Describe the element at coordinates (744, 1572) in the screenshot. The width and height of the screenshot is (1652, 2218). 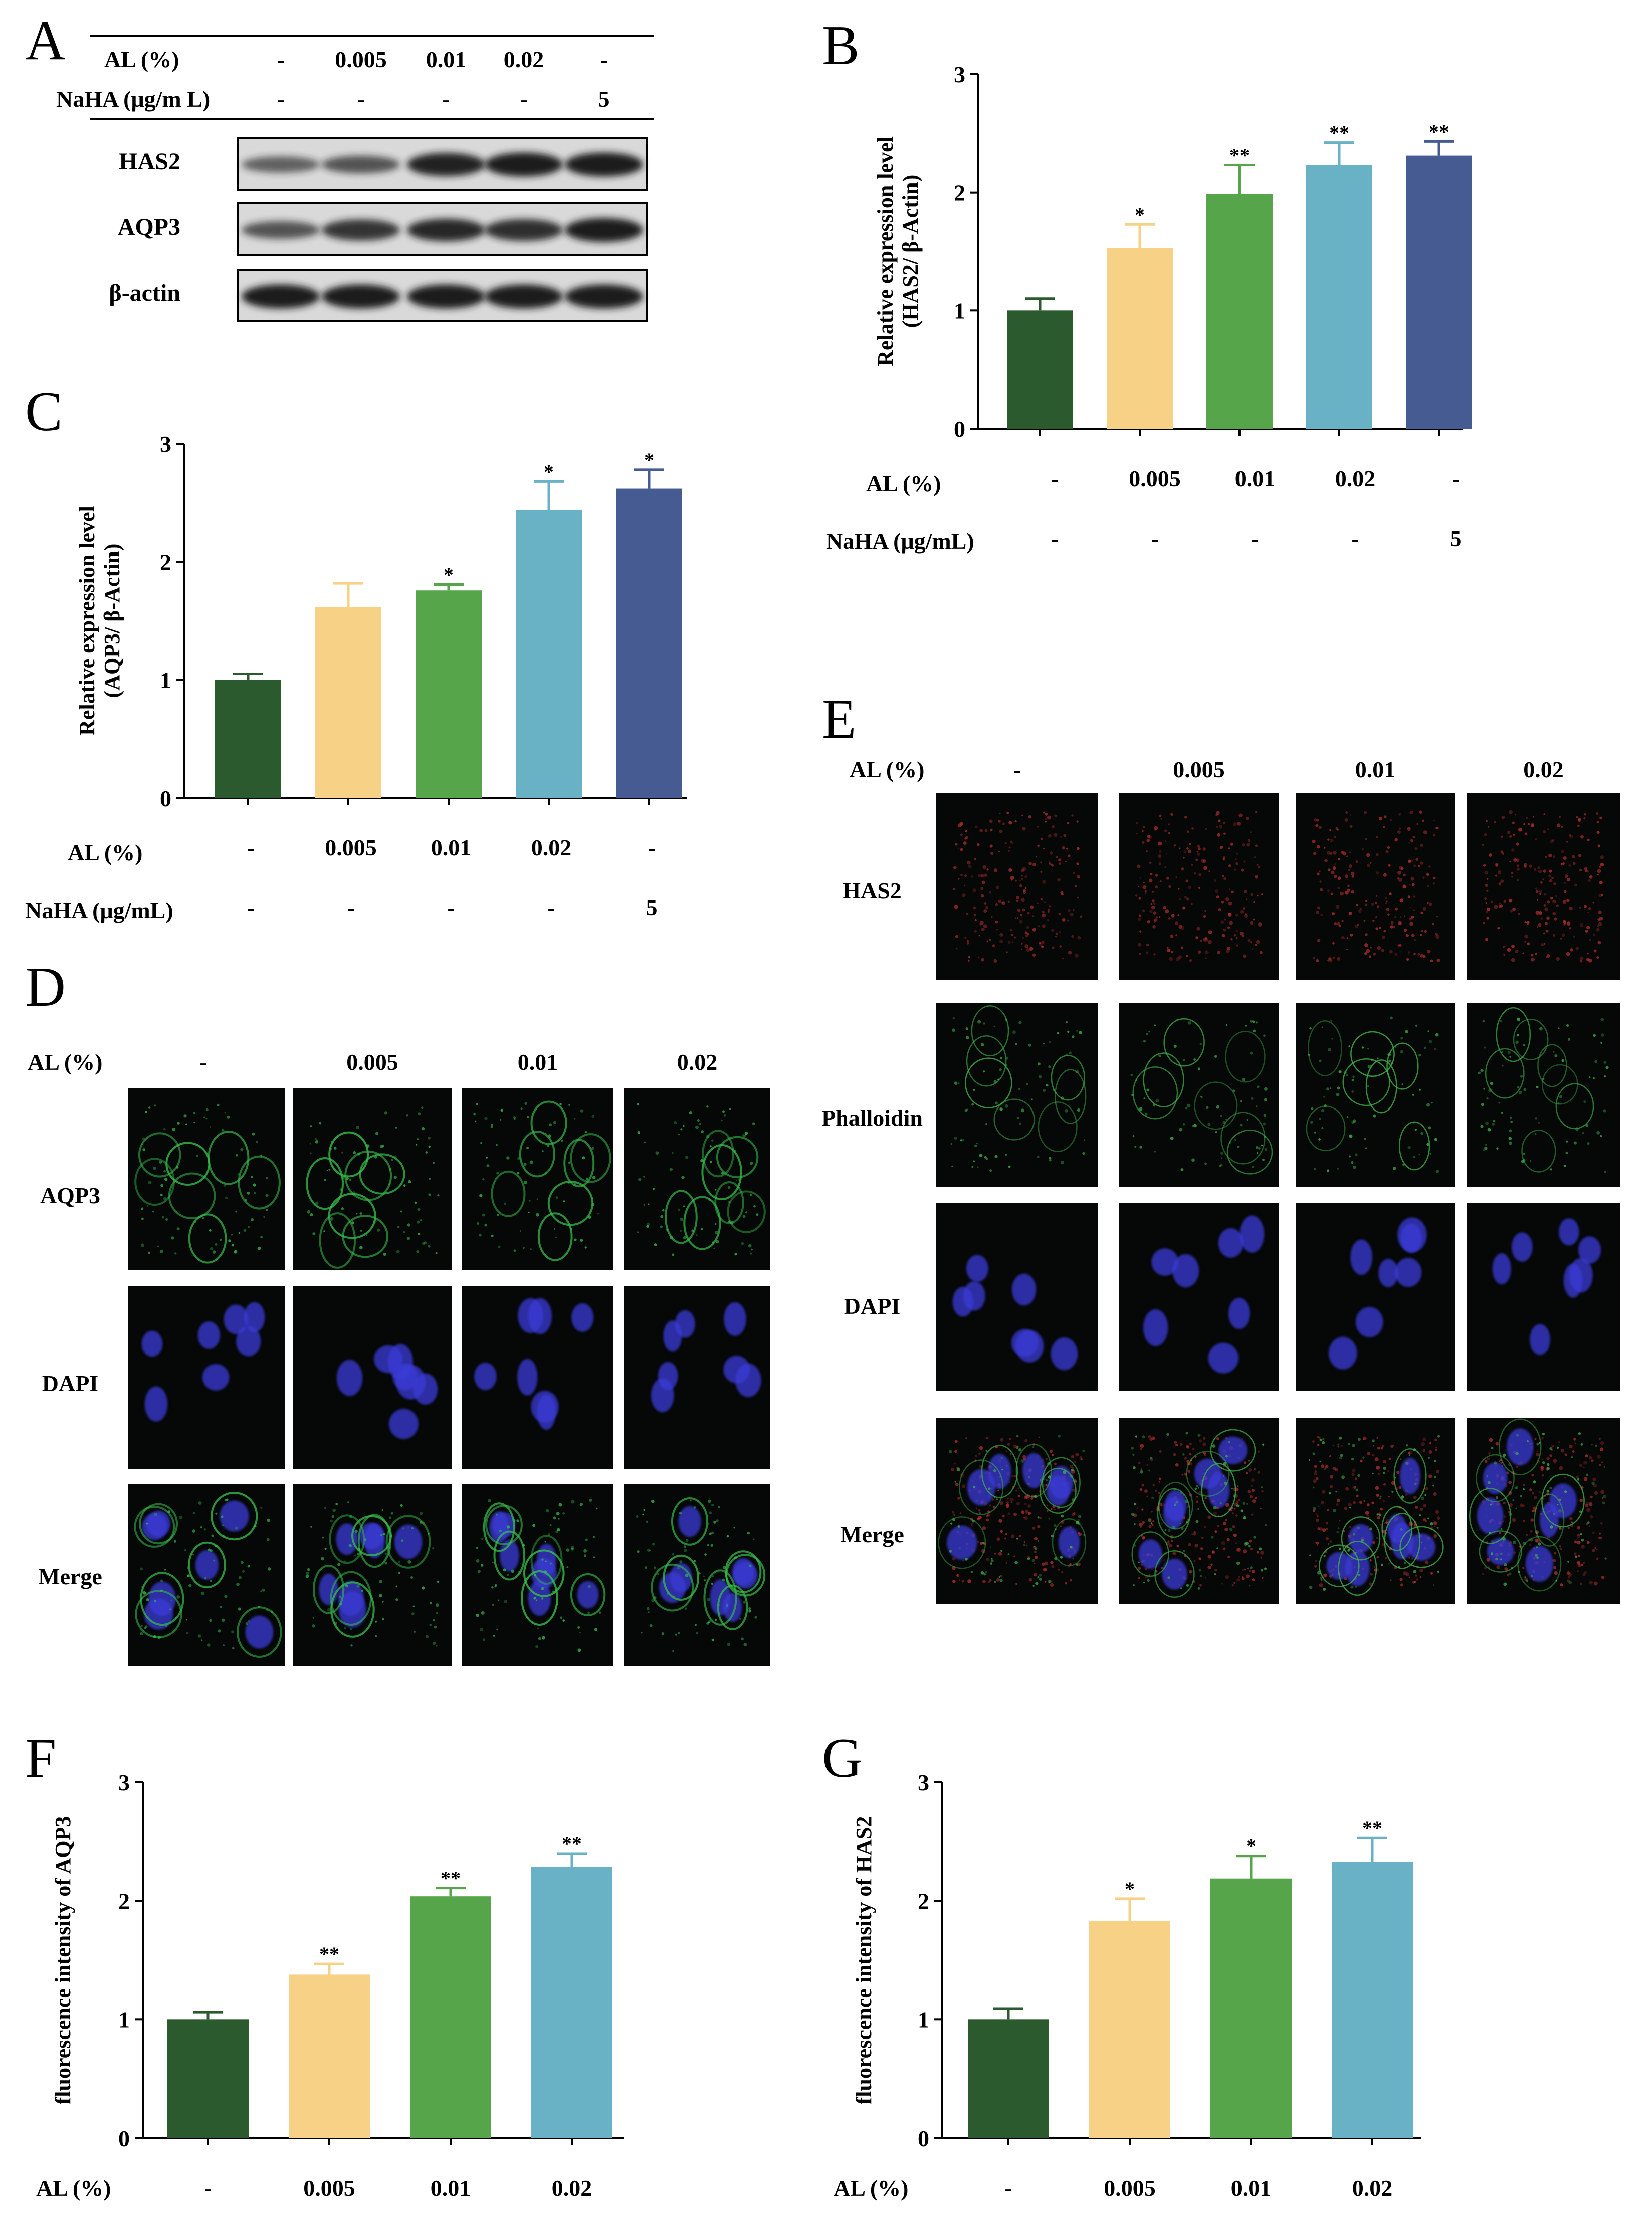
I see `nucleus` at that location.